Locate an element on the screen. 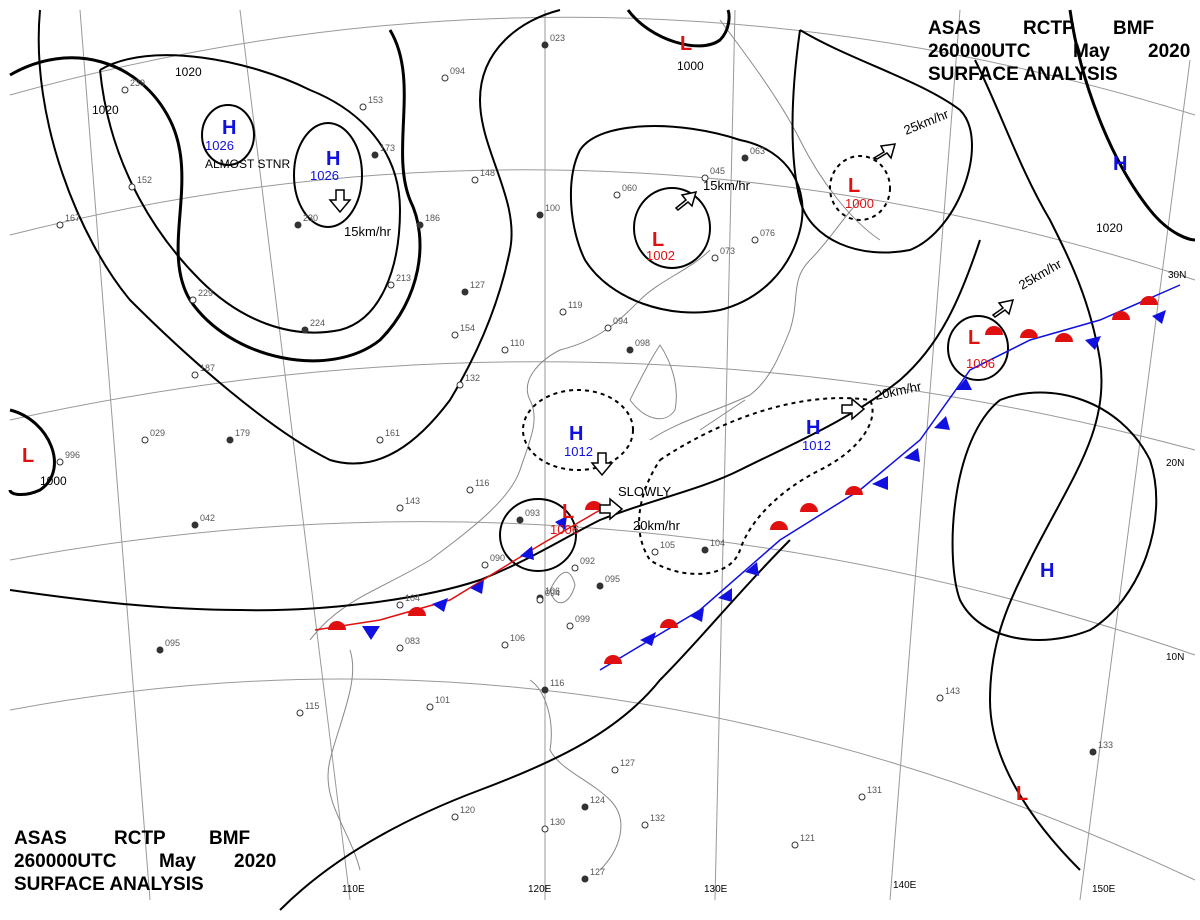 Image resolution: width=1200 pixels, height=920 pixels. station-pressure-label: 095 is located at coordinates (172, 643).